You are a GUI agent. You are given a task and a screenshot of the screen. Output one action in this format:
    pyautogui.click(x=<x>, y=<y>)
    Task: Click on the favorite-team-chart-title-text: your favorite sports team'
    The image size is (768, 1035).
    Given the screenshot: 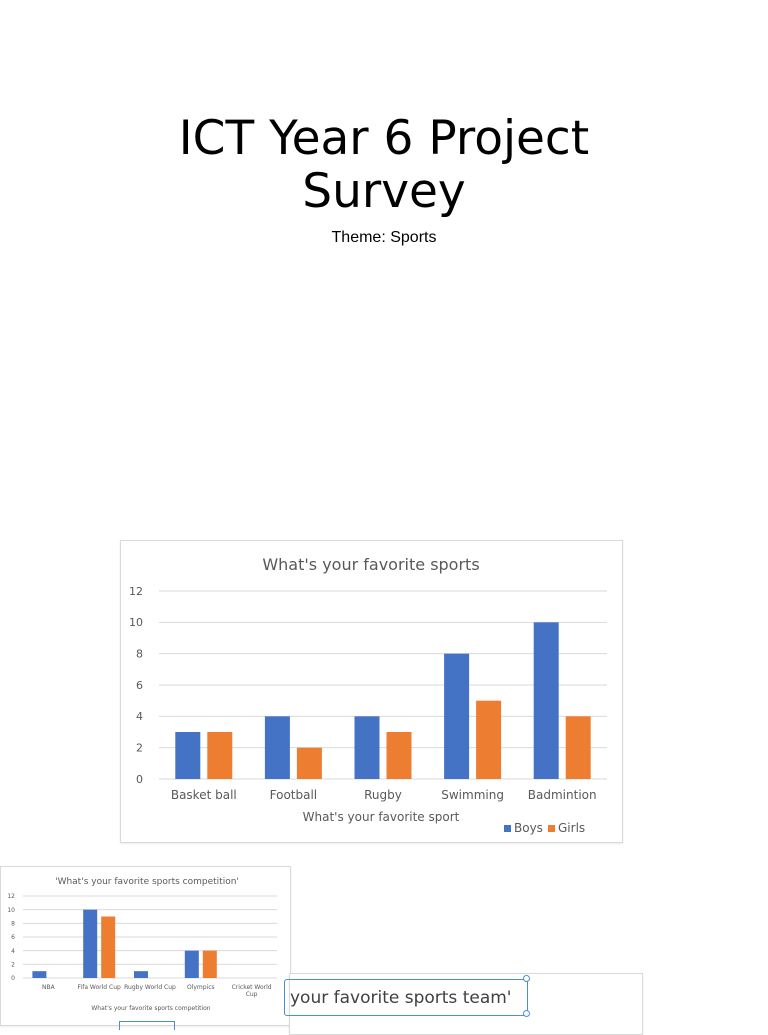 What is the action you would take?
    pyautogui.click(x=401, y=998)
    